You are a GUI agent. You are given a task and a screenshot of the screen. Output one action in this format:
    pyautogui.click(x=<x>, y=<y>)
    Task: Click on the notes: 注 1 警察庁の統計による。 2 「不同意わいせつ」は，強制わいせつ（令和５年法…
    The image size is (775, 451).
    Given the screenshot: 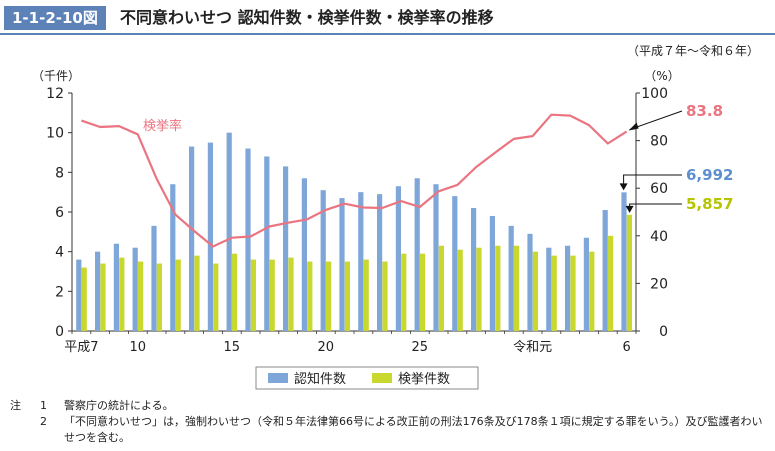 What is the action you would take?
    pyautogui.click(x=390, y=422)
    